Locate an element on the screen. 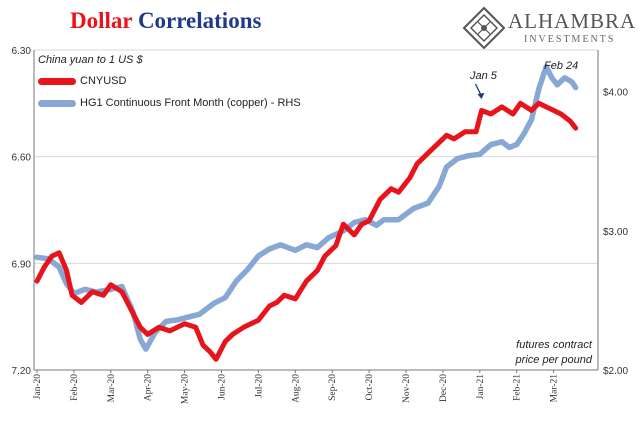 This screenshot has height=421, width=641. left-axis-ticks: 6.30 6.60 6.90 7.20 is located at coordinates (22, 211).